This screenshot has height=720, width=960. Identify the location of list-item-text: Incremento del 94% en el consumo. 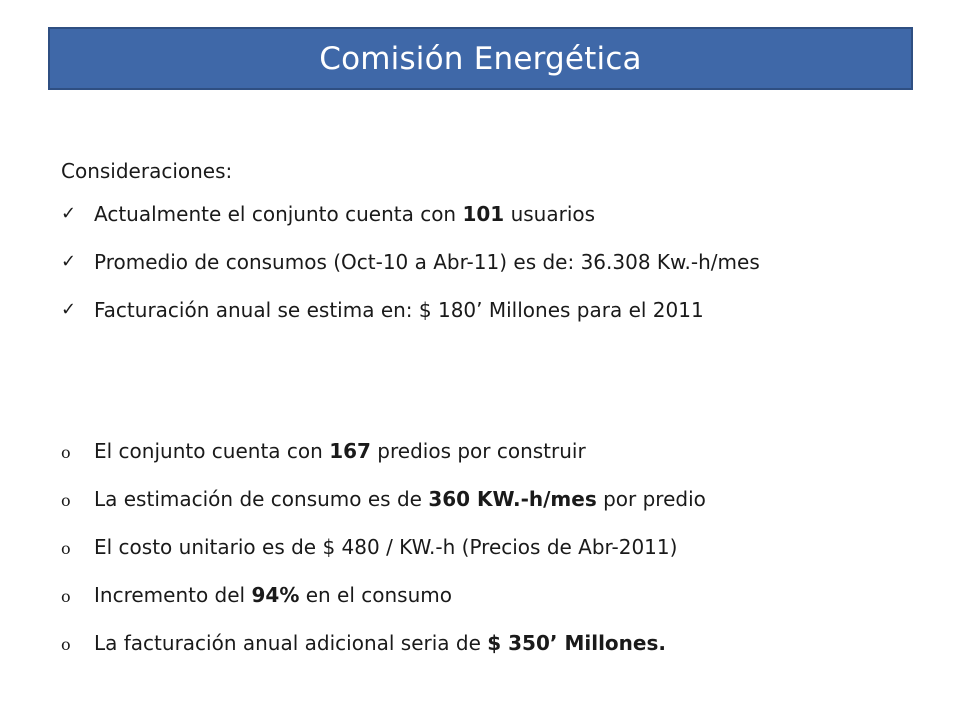
(273, 595).